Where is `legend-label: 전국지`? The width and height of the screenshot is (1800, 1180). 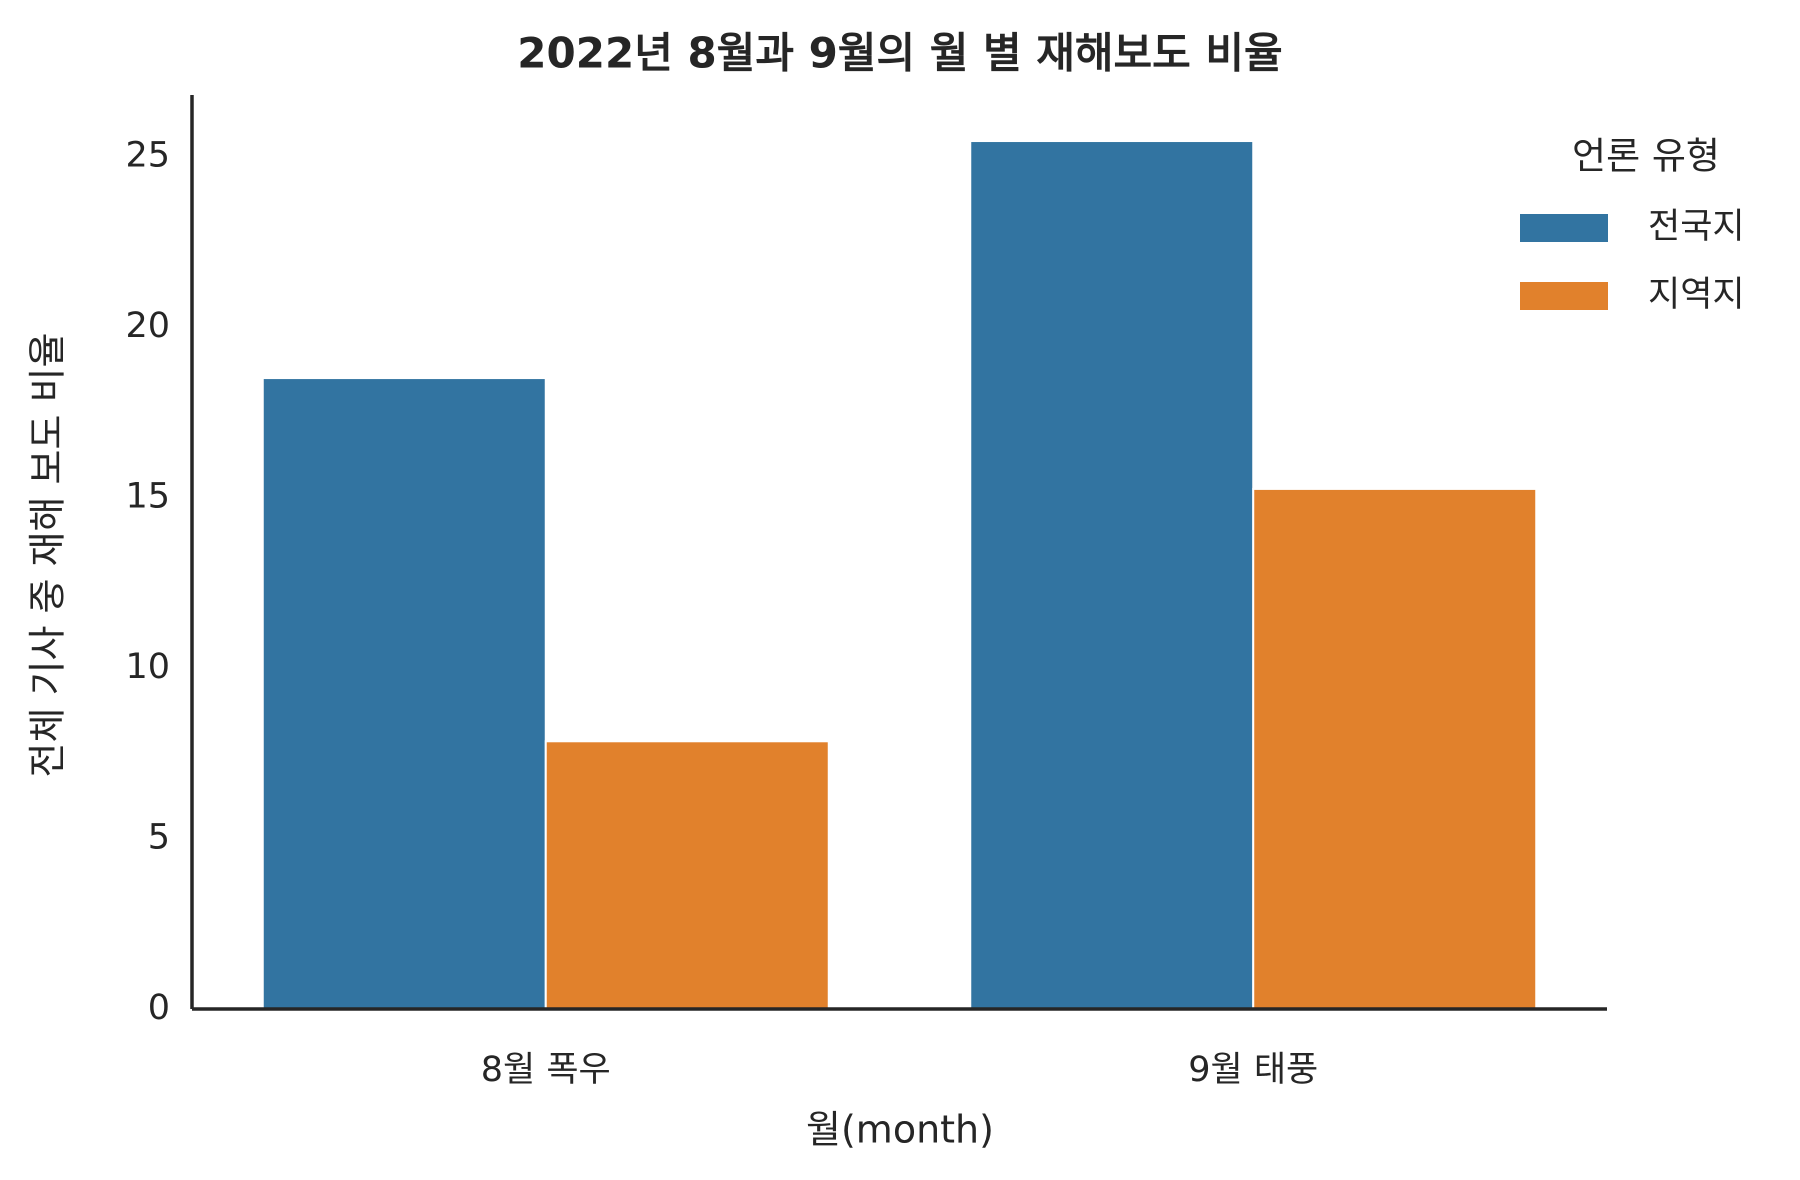
legend-label: 전국지 is located at coordinates (1696, 227).